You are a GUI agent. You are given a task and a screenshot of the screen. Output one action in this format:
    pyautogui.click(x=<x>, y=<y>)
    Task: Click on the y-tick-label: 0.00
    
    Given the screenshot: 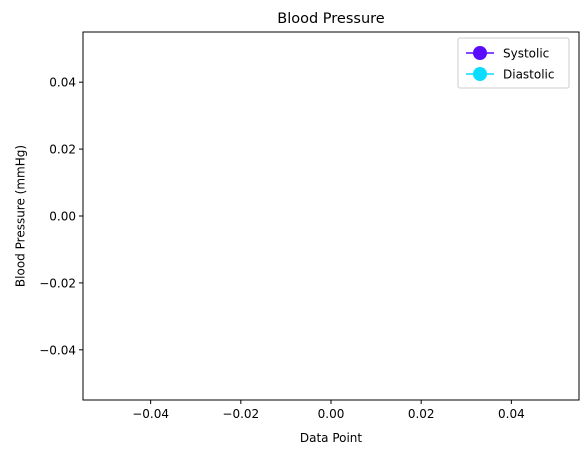 What is the action you would take?
    pyautogui.click(x=62, y=217)
    